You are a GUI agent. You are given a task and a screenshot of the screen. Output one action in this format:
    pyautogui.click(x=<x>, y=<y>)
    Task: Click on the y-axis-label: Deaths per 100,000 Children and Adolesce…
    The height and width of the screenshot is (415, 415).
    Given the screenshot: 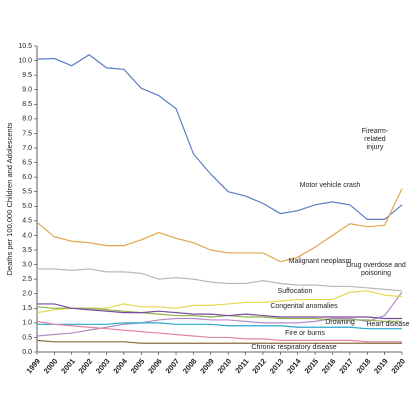 What is the action you would take?
    pyautogui.click(x=9, y=198)
    